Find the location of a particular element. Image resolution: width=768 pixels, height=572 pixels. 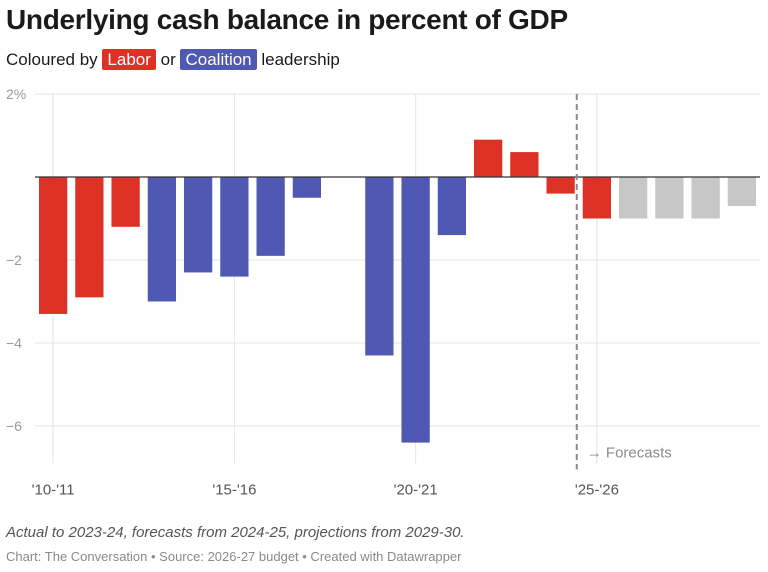

subtitle-prefix: Coloured by is located at coordinates (52, 59).